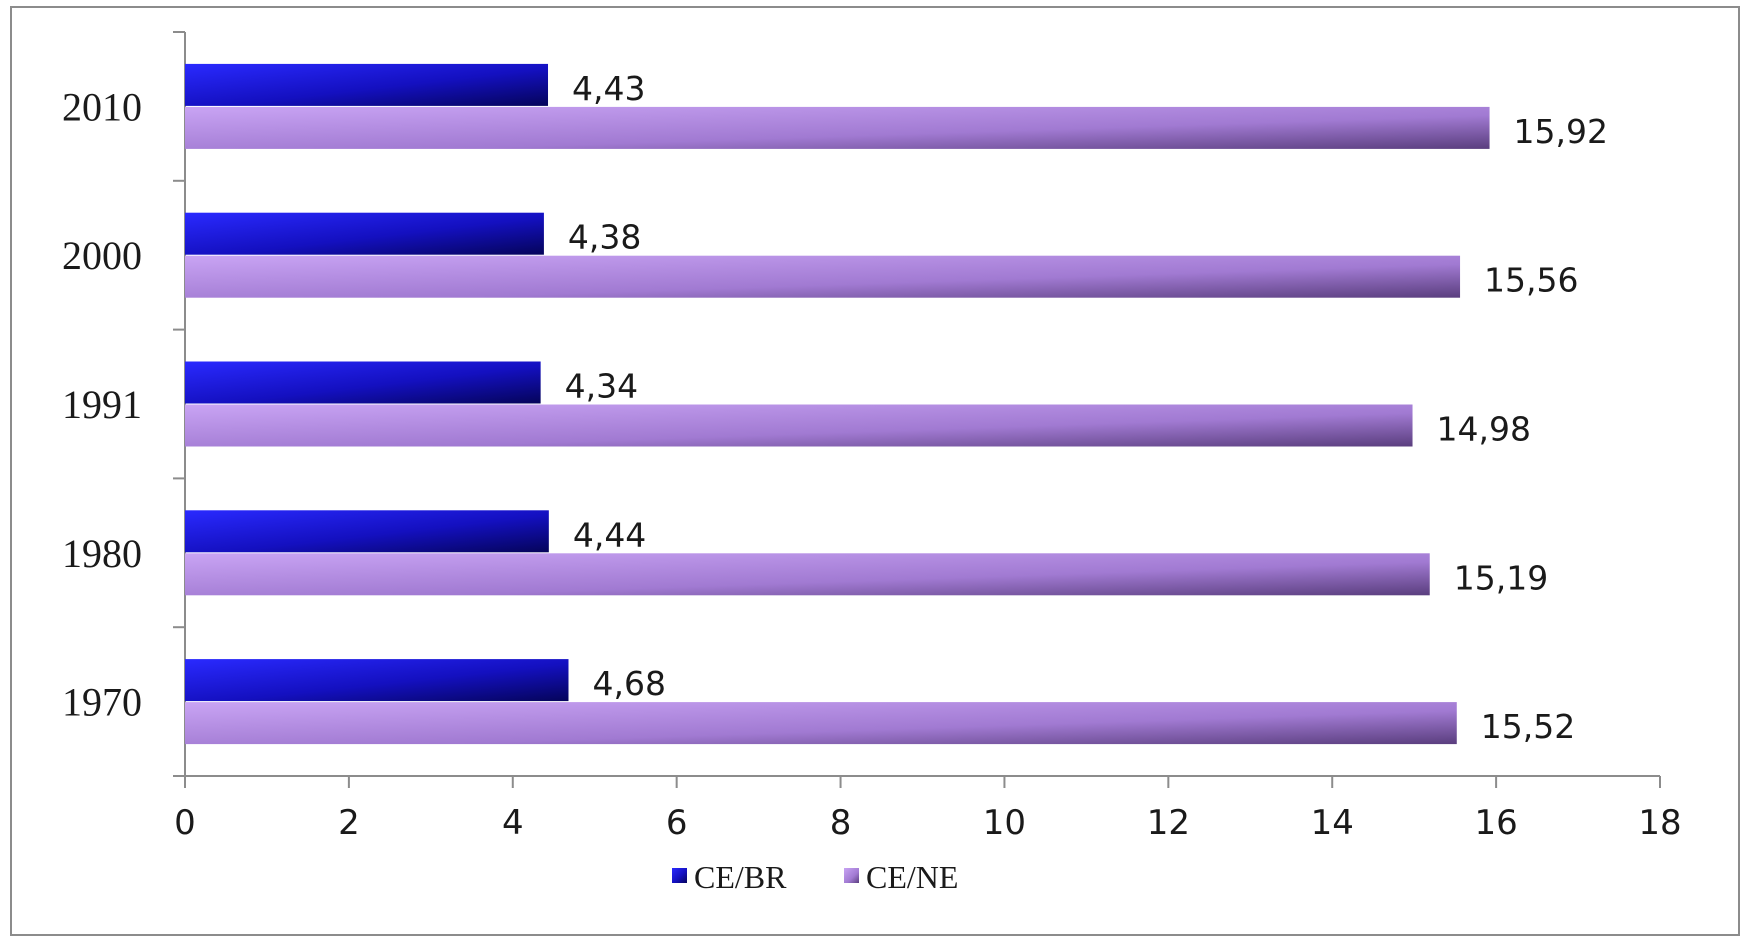 The width and height of the screenshot is (1745, 943). What do you see at coordinates (677, 823) in the screenshot?
I see `x-tick-label: 6` at bounding box center [677, 823].